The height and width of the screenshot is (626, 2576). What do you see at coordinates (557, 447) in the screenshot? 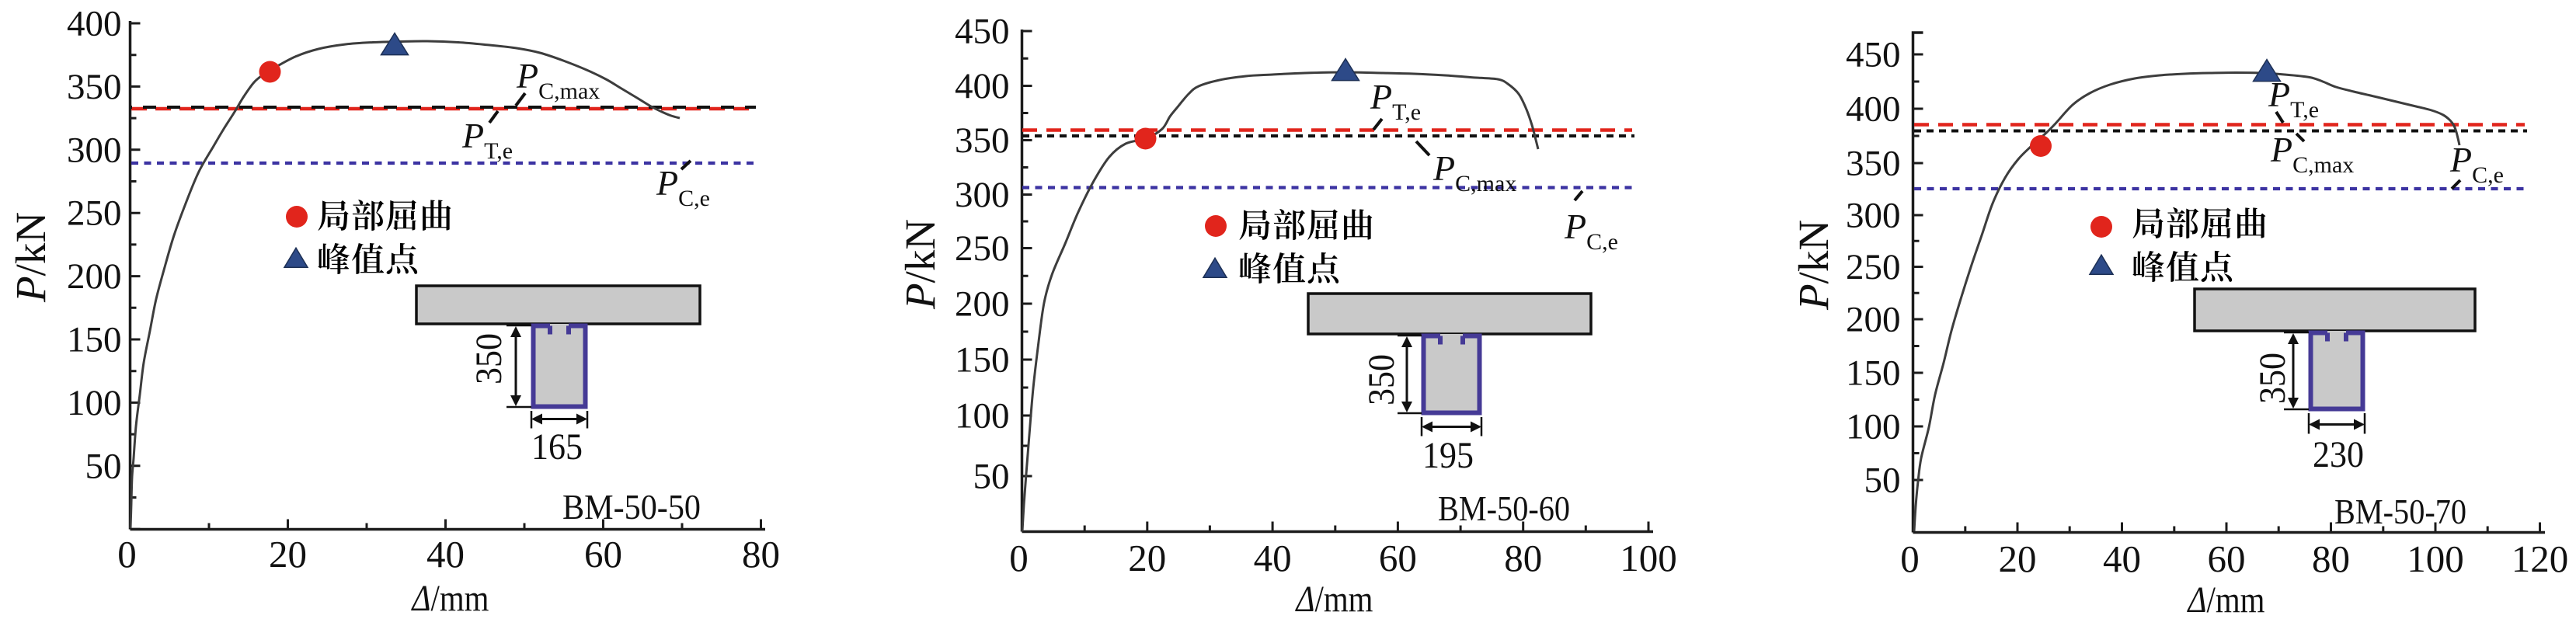
I see `svg-text: 165` at bounding box center [557, 447].